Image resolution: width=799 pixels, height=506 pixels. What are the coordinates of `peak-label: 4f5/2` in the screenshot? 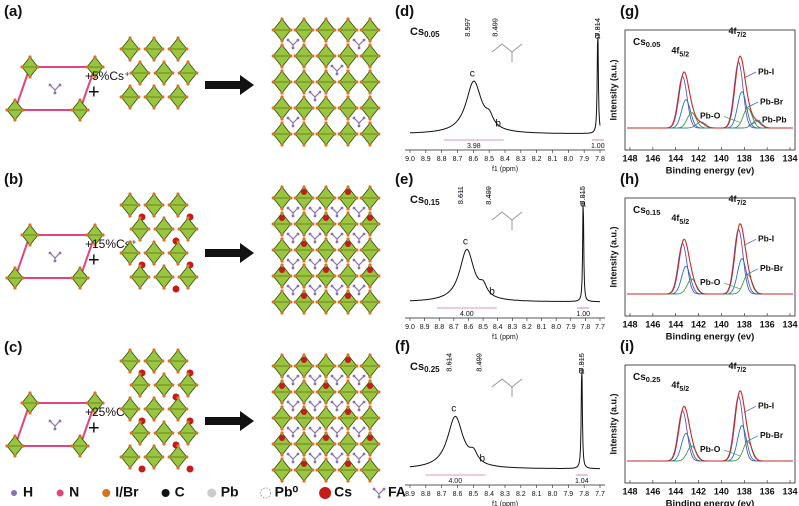 It's located at (680, 386).